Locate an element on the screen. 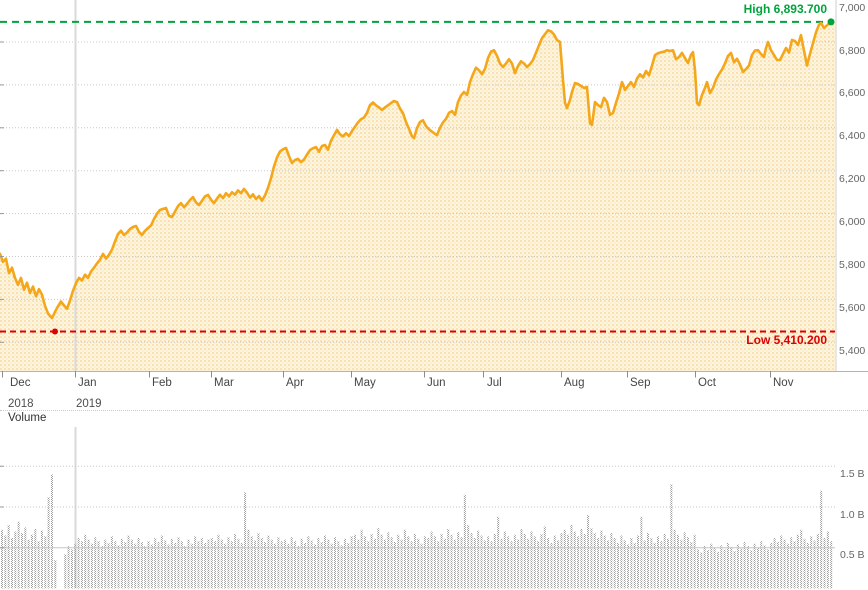 The width and height of the screenshot is (868, 590). month-label-mar: Mar is located at coordinates (224, 382).